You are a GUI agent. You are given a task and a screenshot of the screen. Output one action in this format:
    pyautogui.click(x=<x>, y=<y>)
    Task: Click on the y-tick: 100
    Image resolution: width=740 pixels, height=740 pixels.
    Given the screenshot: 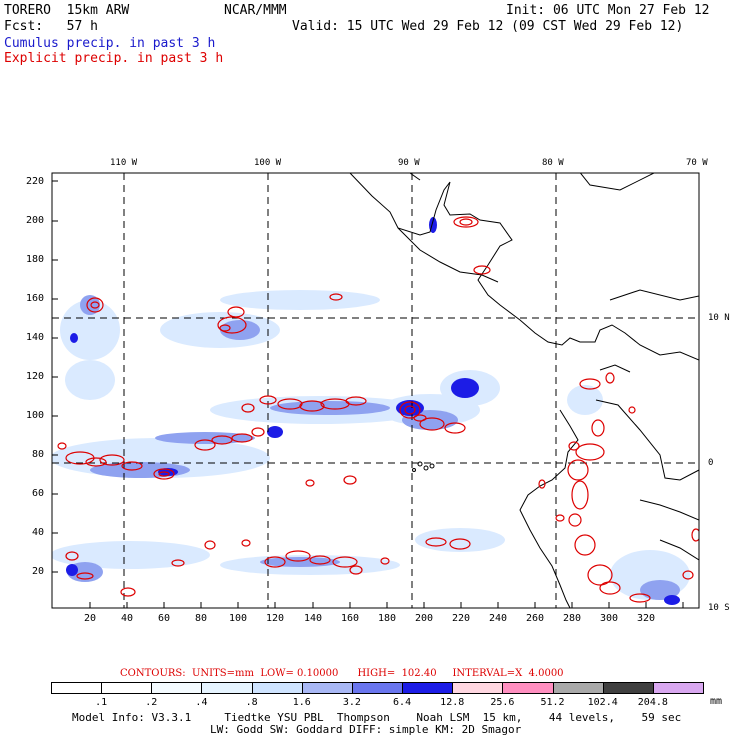 What is the action you would take?
    pyautogui.click(x=35, y=415)
    